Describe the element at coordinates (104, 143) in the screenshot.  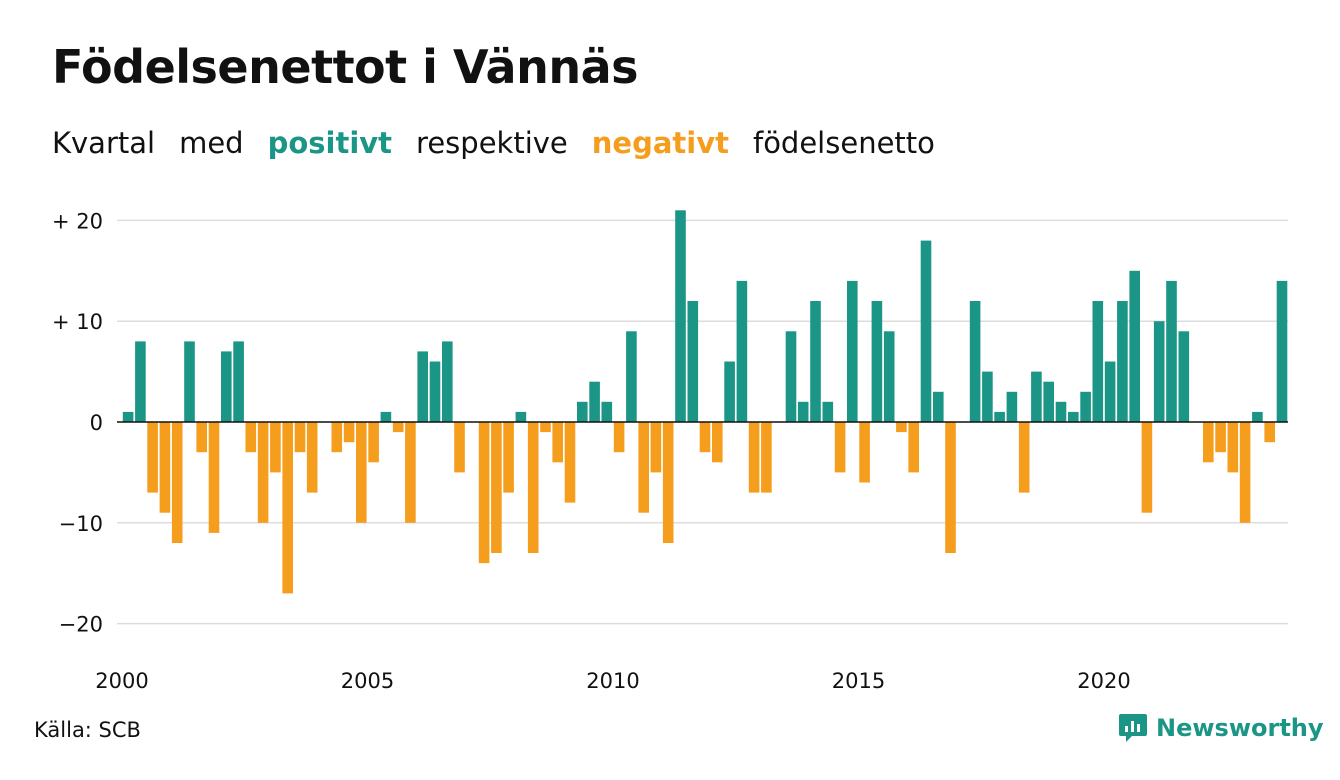
I see `subtitle-word: Kvartal` at that location.